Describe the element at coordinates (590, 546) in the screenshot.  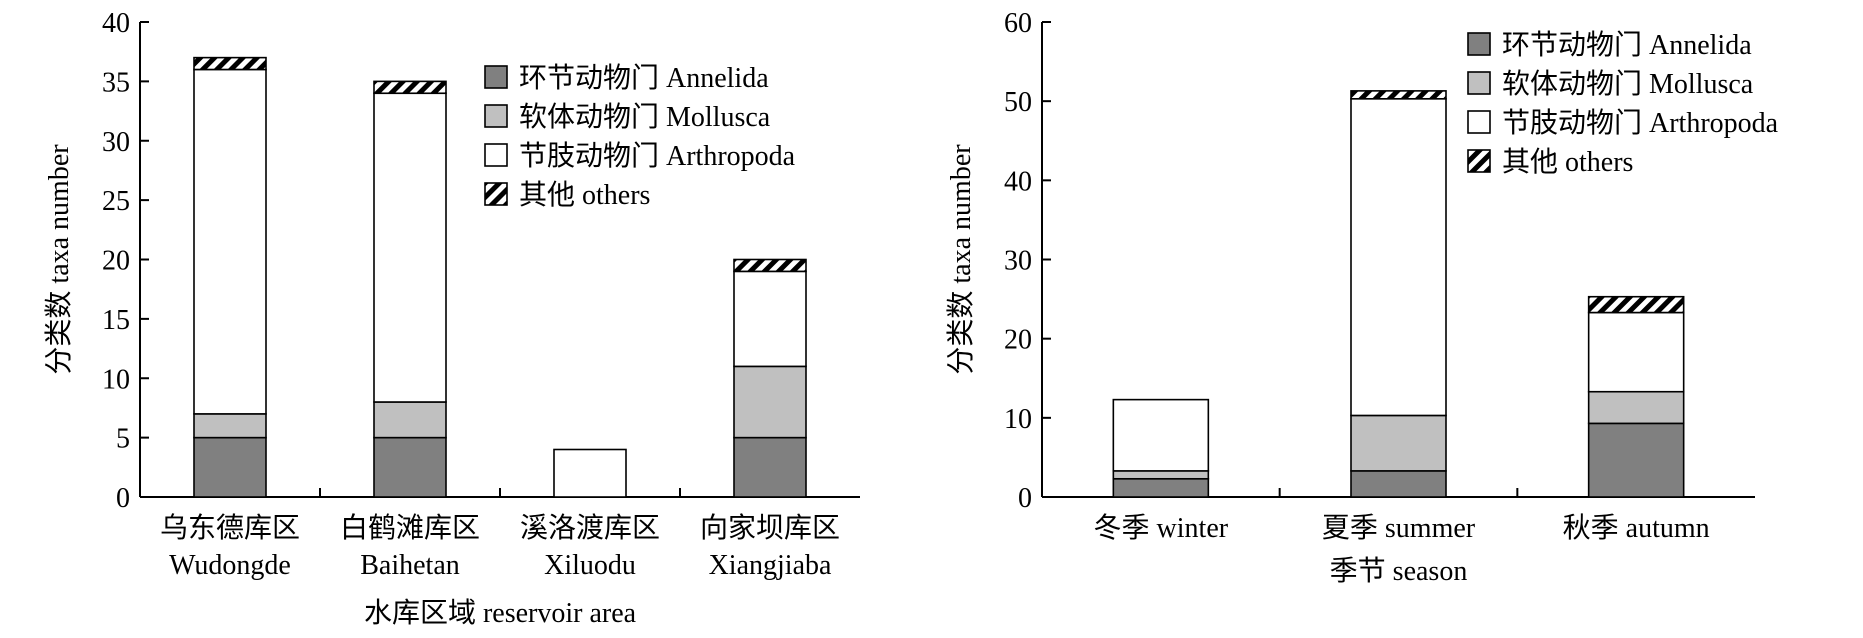
I see `x-tick-label: 溪洛渡库区 Xiluodu` at that location.